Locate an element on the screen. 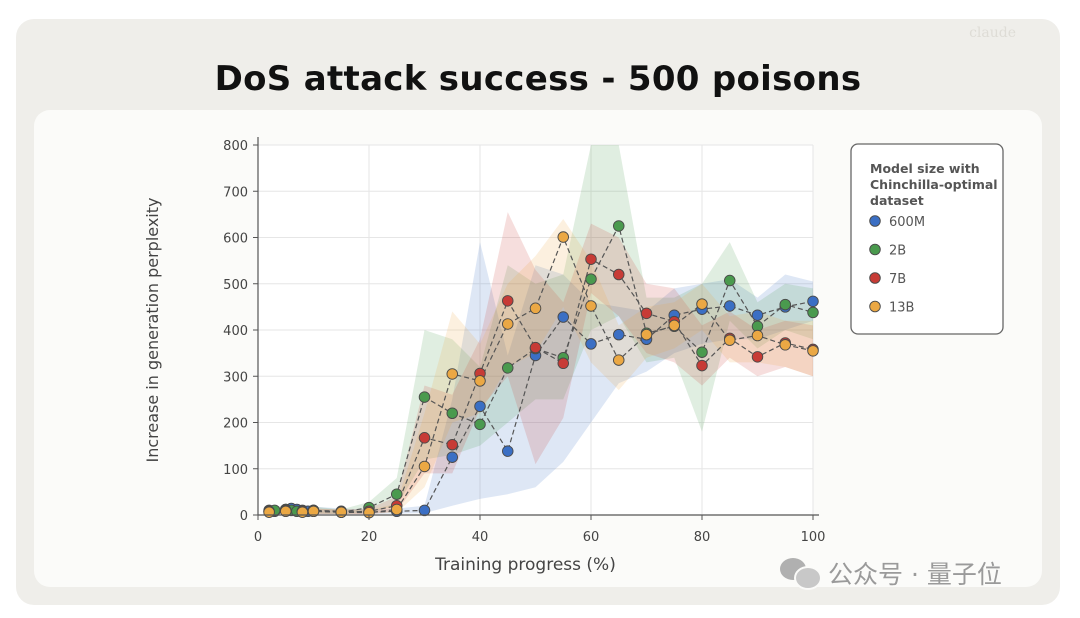 This screenshot has width=1080, height=618. corner-watermark: claude is located at coordinates (992, 33).